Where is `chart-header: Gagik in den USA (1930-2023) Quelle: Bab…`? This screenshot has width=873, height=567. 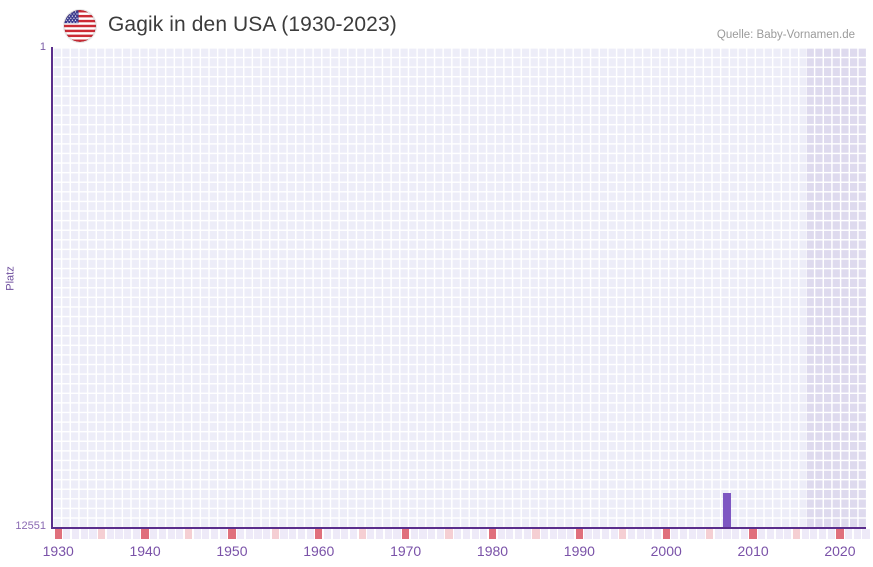
chart-header: Gagik in den USA (1930-2023) Quelle: Bab… is located at coordinates (436, 23).